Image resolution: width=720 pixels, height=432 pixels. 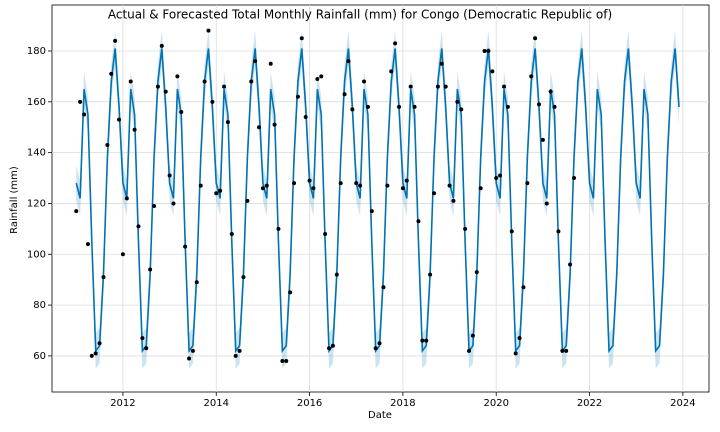 What do you see at coordinates (402, 403) in the screenshot?
I see `x-tick-label: 2018` at bounding box center [402, 403].